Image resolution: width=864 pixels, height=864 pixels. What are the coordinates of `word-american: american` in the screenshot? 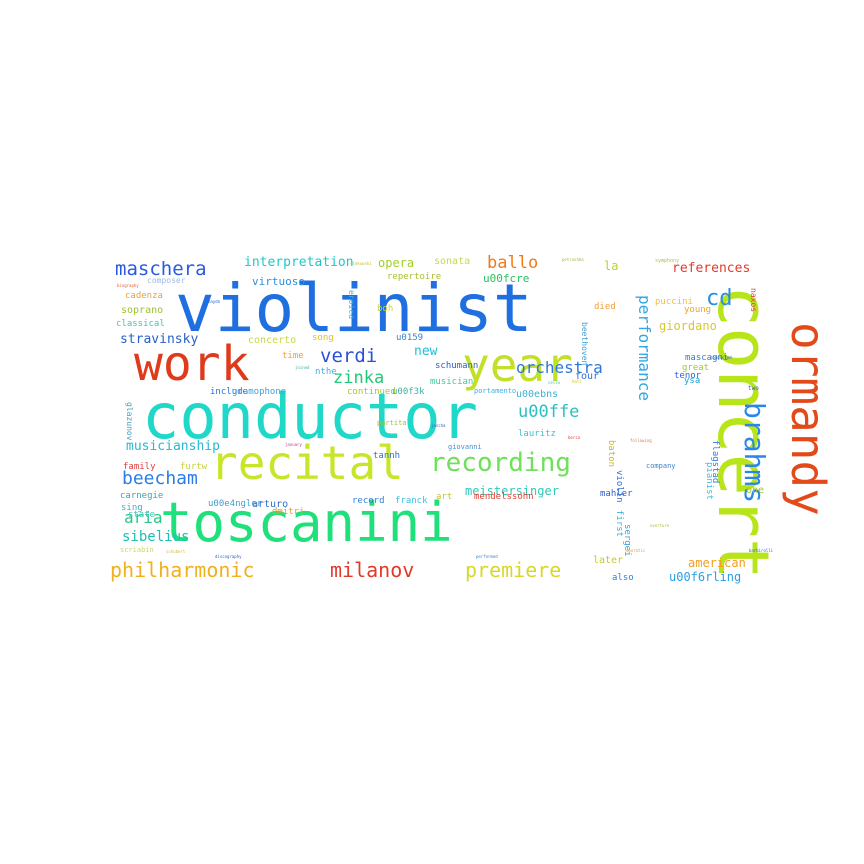 It's located at (717, 563).